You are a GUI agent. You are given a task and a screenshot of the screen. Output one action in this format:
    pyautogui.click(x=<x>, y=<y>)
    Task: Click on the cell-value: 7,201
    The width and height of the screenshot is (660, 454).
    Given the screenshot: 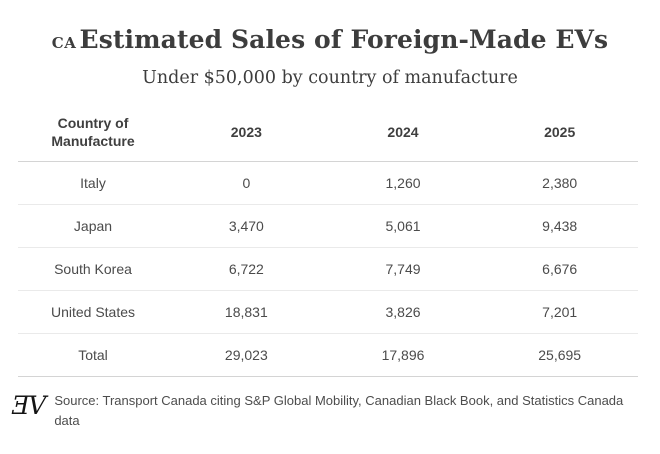 What is the action you would take?
    pyautogui.click(x=560, y=311)
    